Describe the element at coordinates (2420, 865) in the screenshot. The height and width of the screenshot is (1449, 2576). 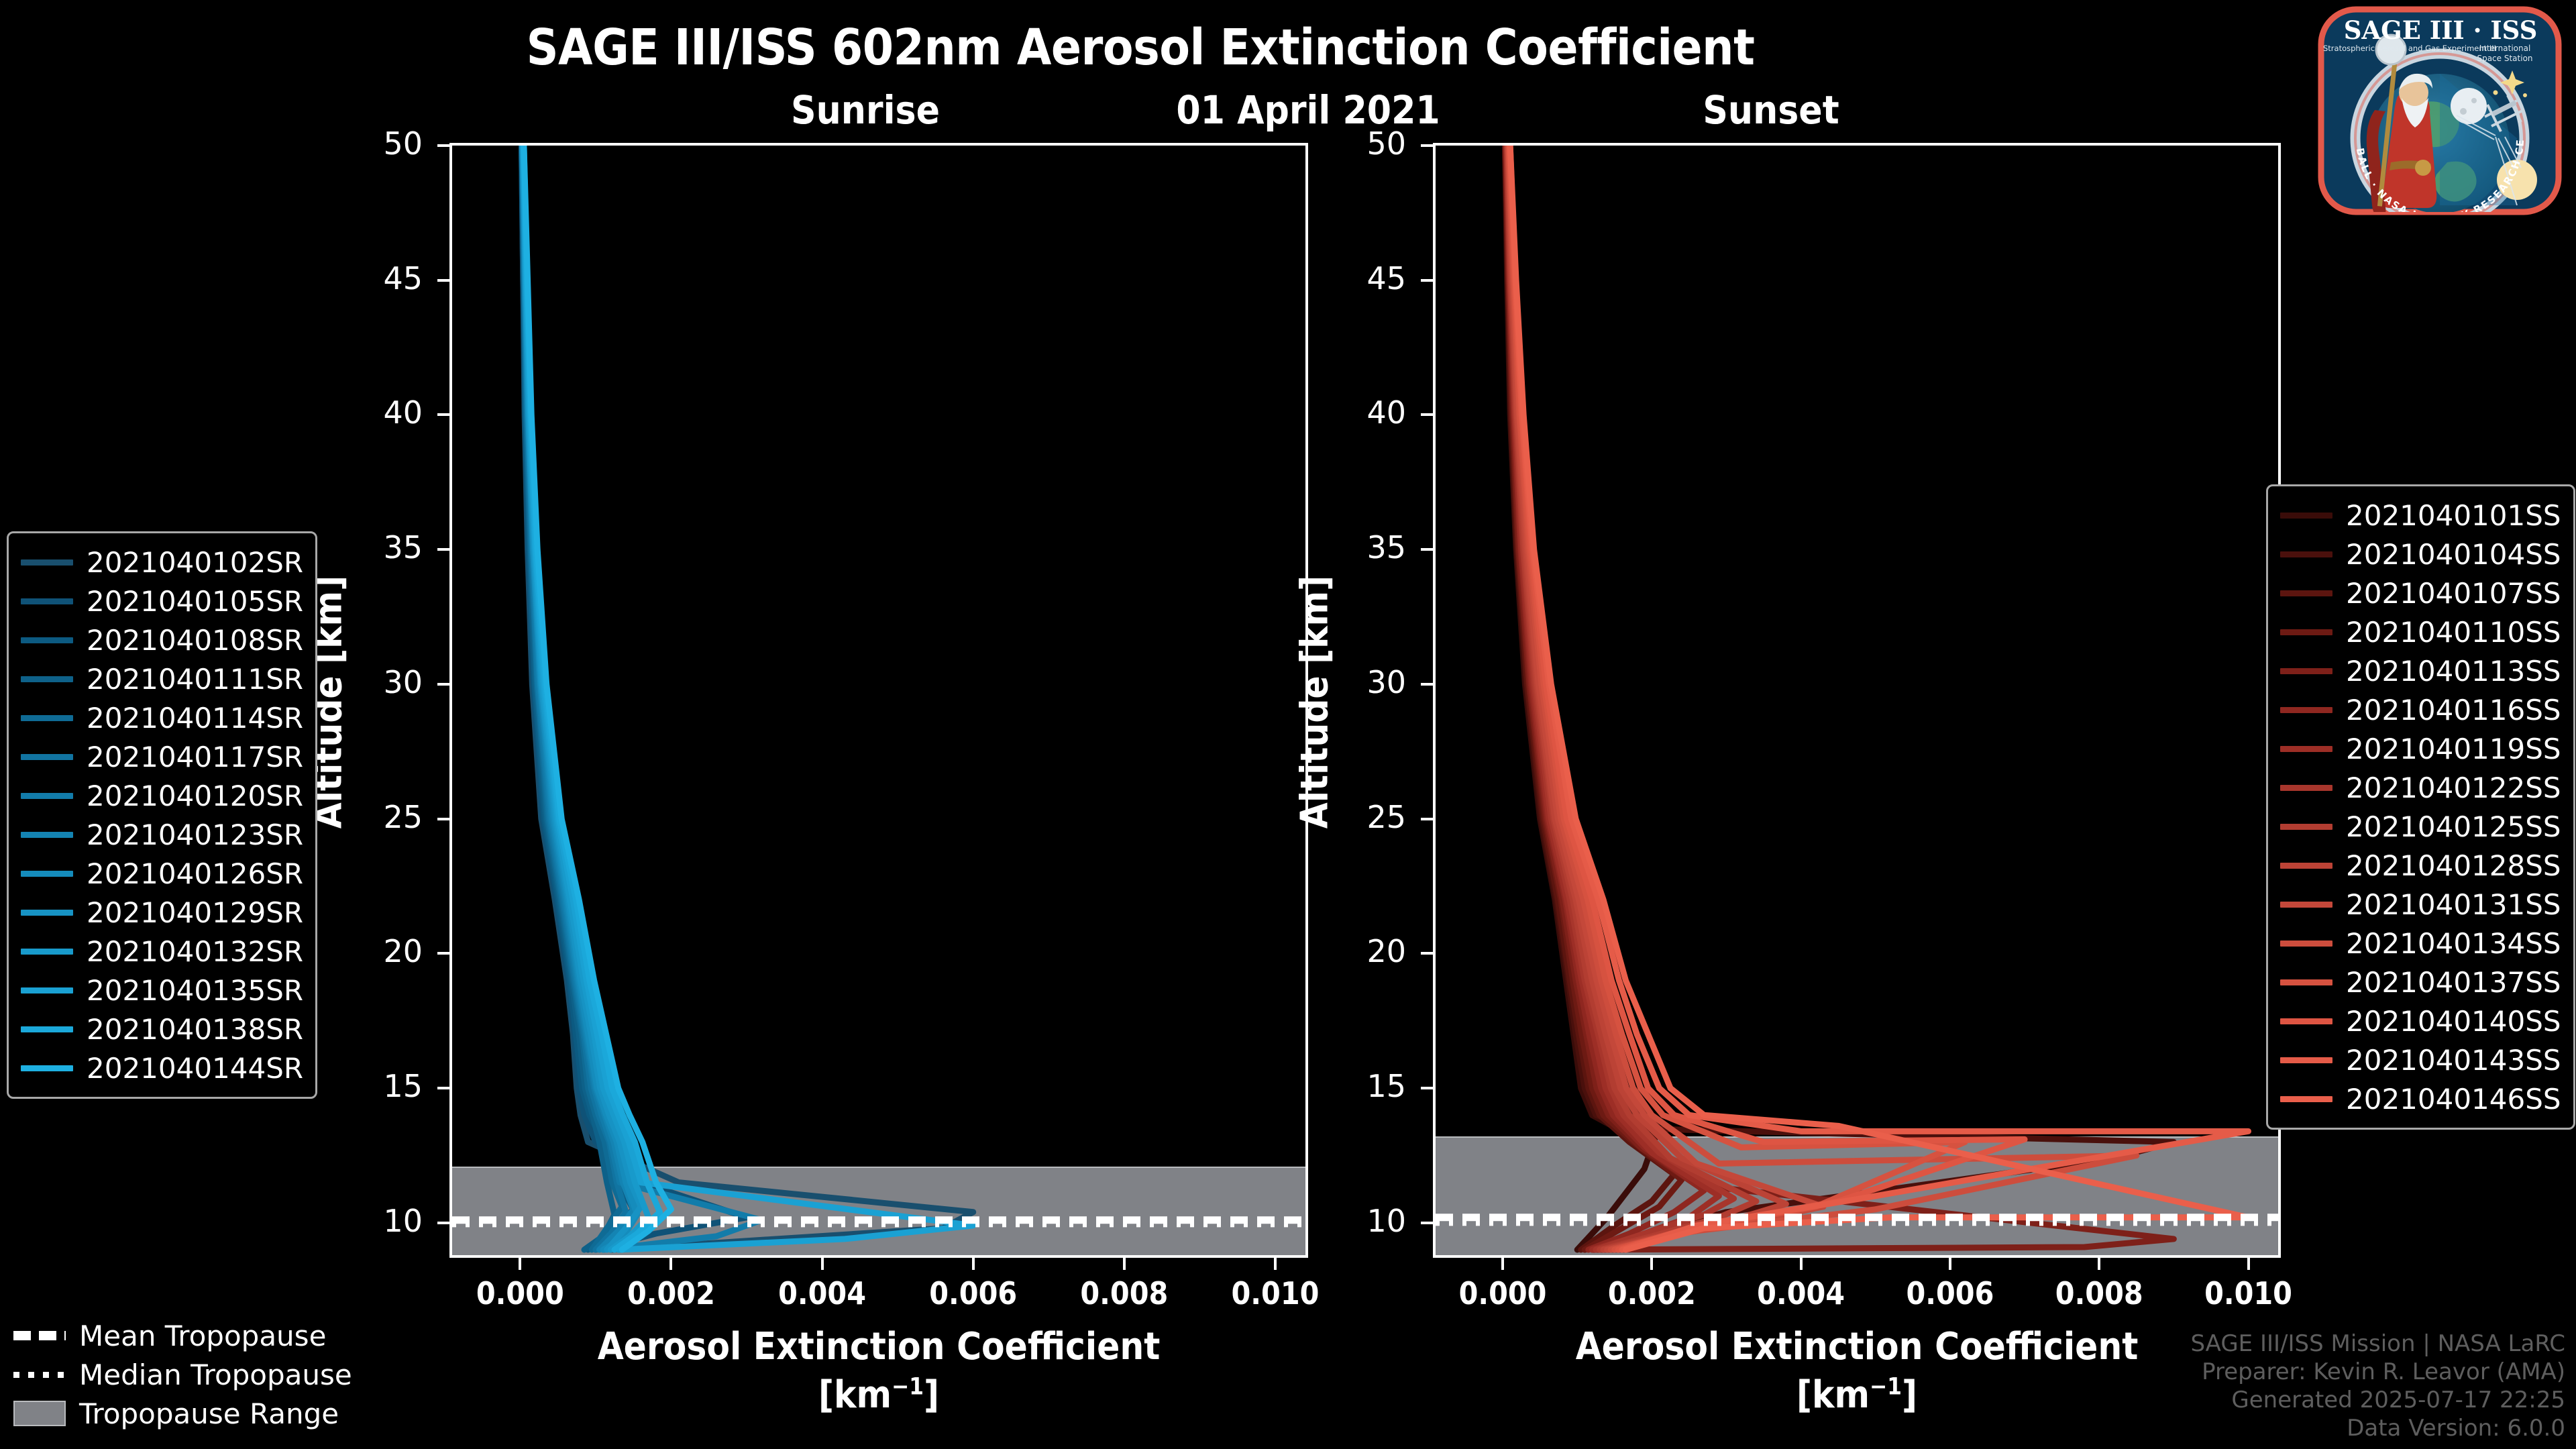
I see `legend-sunset-item: 2021040128SS` at that location.